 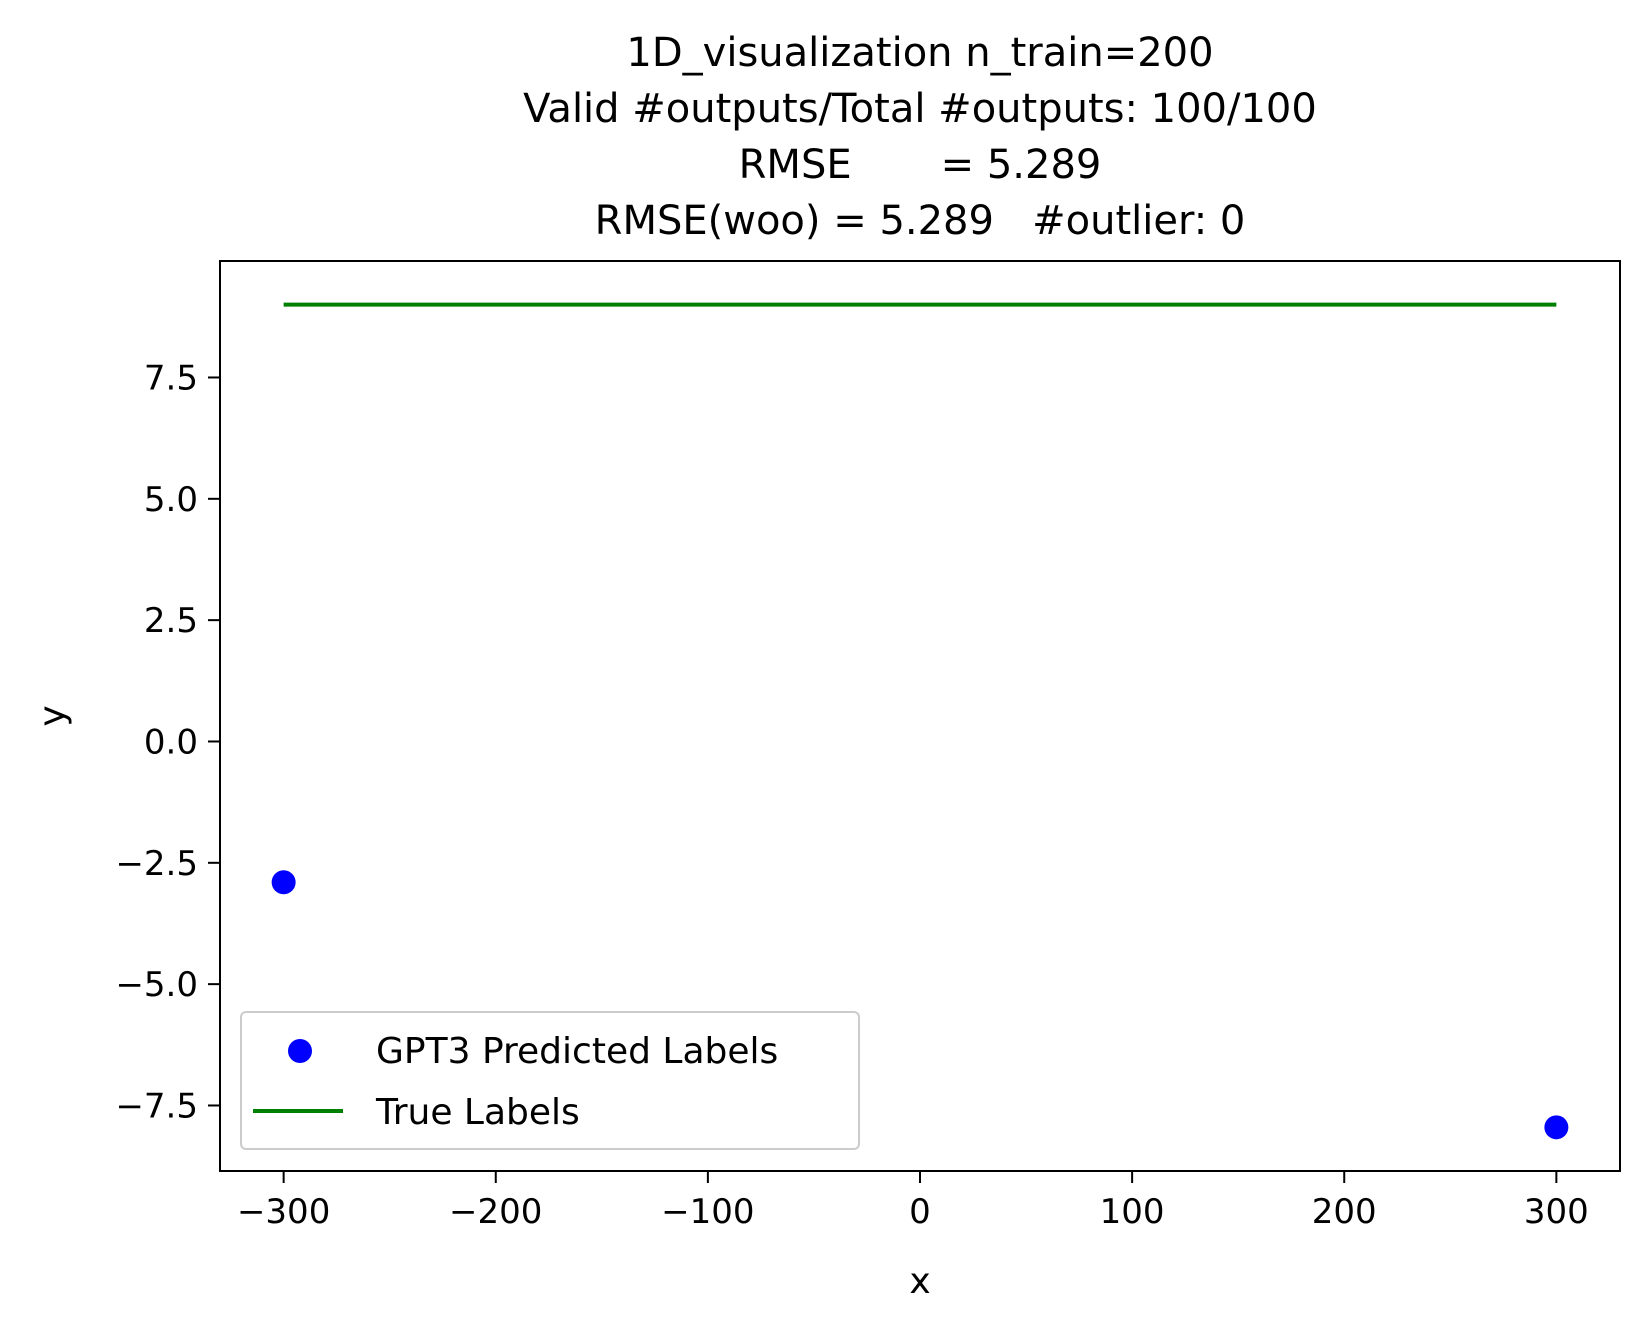 I want to click on y-tick-label: −7.5, so click(x=156, y=1106).